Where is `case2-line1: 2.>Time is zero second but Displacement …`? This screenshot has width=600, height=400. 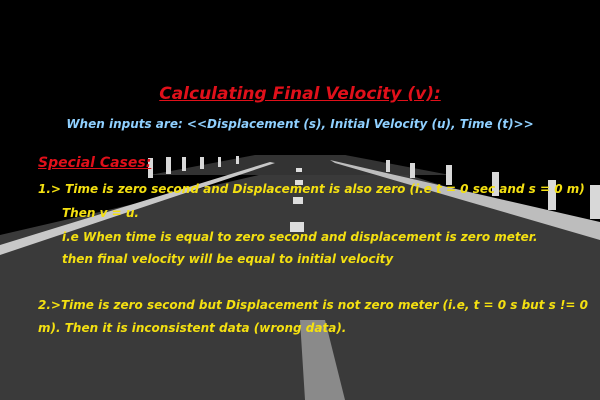
case2-line1: 2.>Time is zero second but Displacement … is located at coordinates (313, 305).